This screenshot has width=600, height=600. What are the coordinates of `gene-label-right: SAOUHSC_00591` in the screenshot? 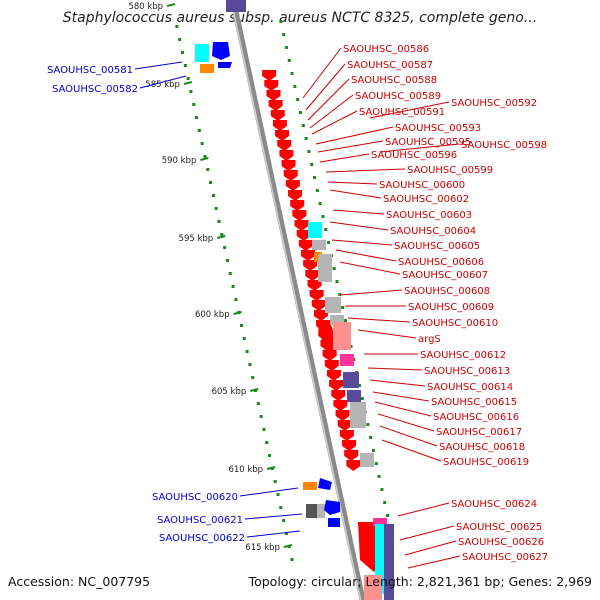 It's located at (402, 112).